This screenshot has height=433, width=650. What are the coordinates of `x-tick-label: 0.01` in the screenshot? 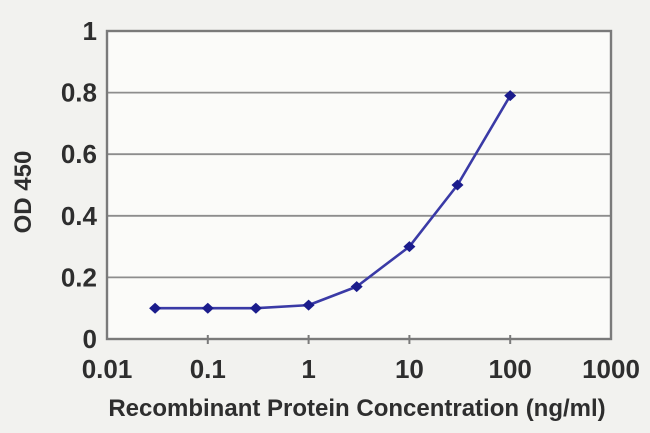 It's located at (107, 369).